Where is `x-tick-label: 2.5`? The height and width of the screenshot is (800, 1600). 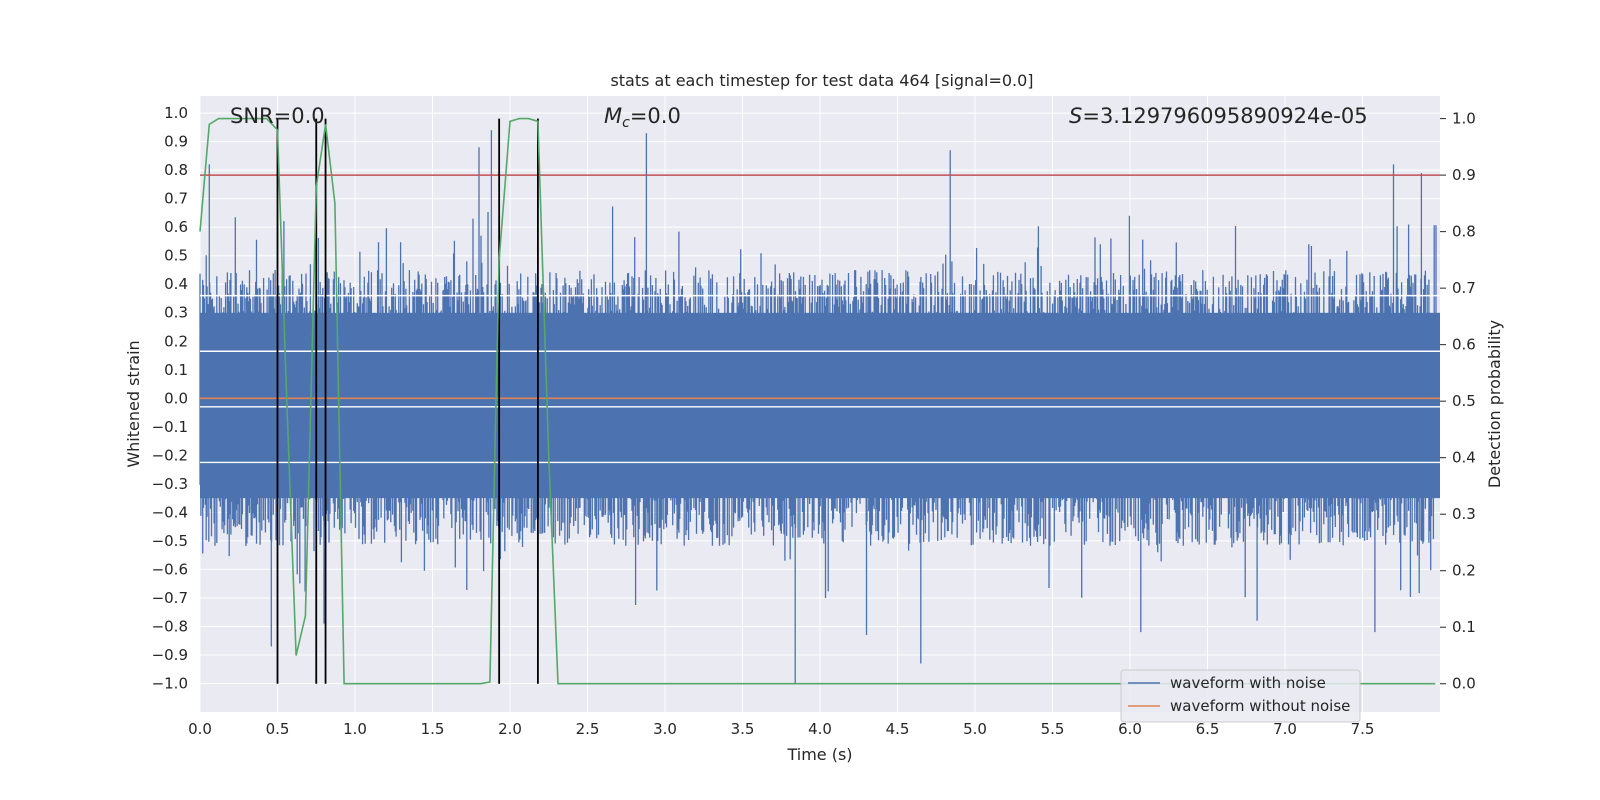
x-tick-label: 2.5 is located at coordinates (588, 729).